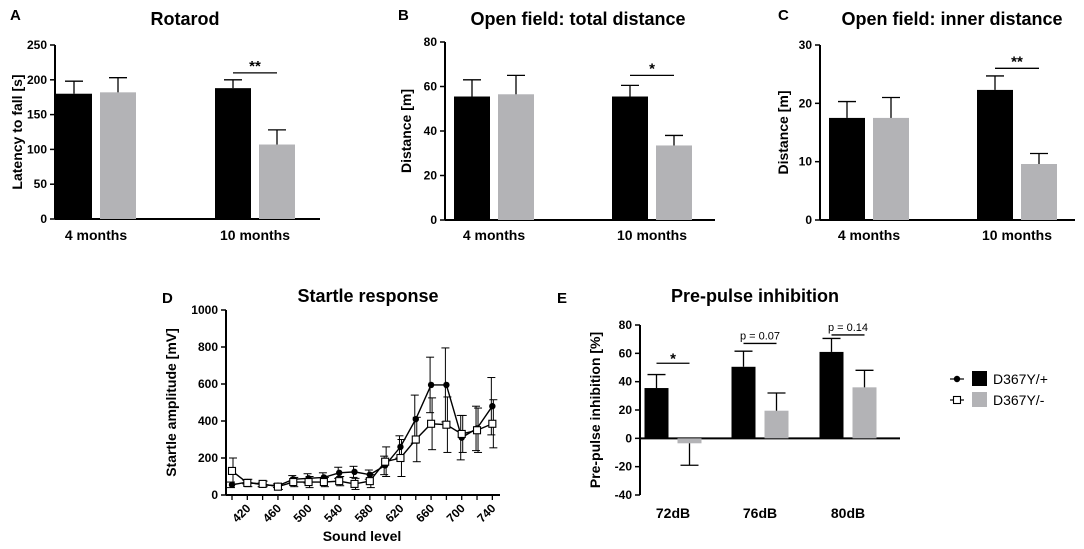 The width and height of the screenshot is (1084, 549). What do you see at coordinates (652, 235) in the screenshot?
I see `x-category-label: 10 months` at bounding box center [652, 235].